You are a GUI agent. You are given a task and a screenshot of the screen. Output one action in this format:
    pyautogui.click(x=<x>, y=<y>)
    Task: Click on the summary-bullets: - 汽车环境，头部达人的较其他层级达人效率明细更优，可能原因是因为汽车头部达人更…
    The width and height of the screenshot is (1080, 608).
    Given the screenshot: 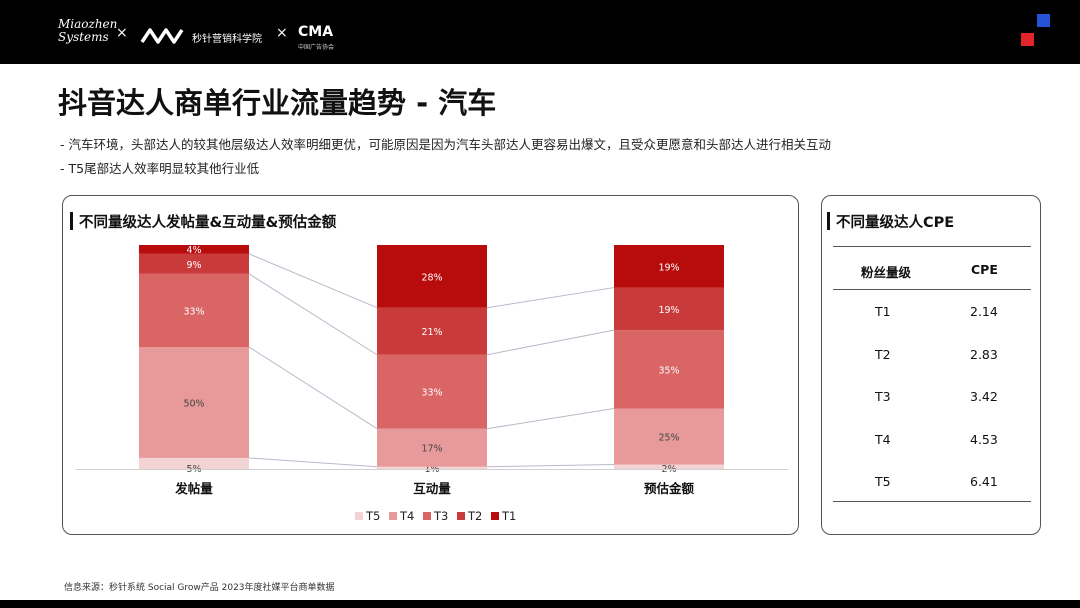 What is the action you would take?
    pyautogui.click(x=445, y=157)
    